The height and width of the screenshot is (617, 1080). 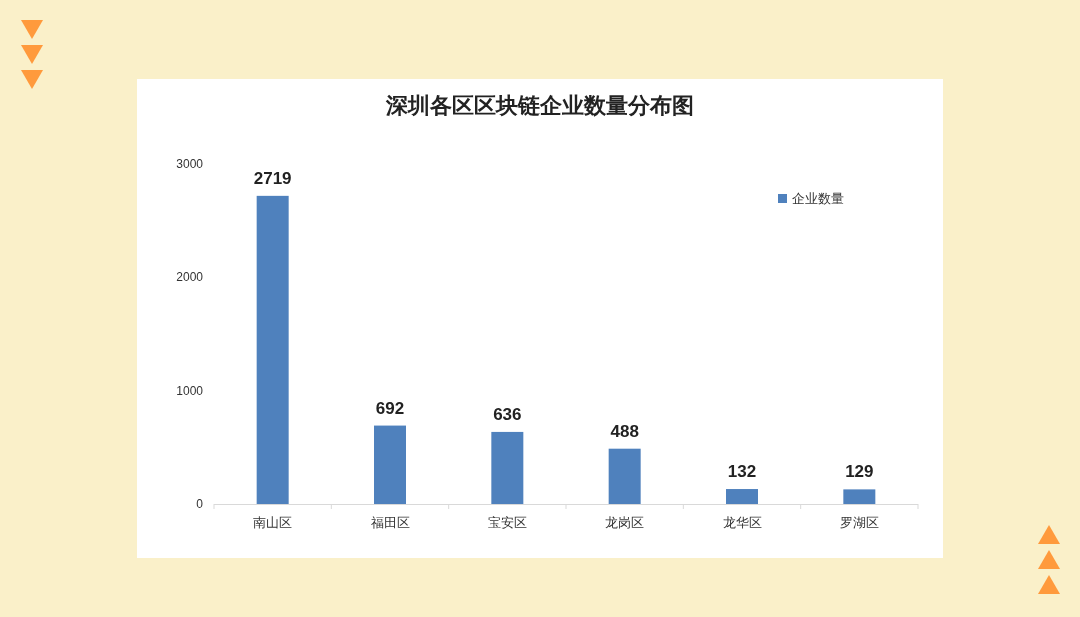 I want to click on x-tick-label: 龙岗区, so click(x=625, y=522).